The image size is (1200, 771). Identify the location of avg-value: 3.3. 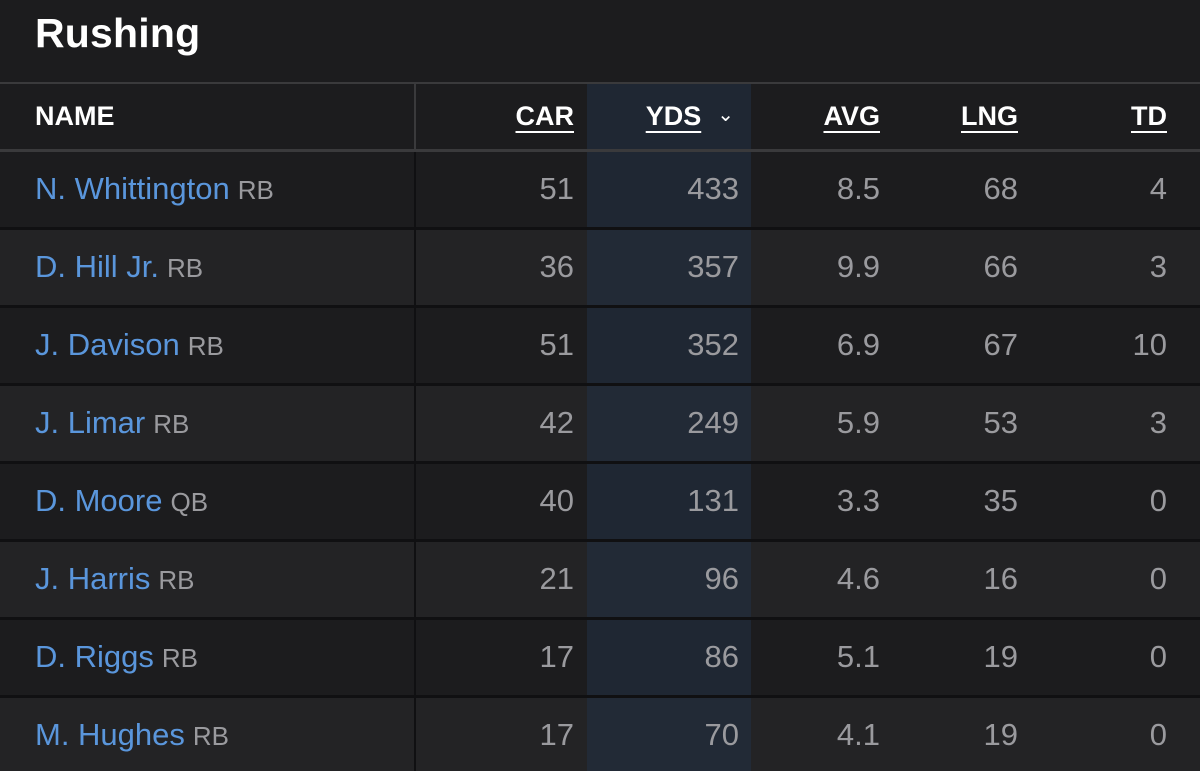
(821, 502).